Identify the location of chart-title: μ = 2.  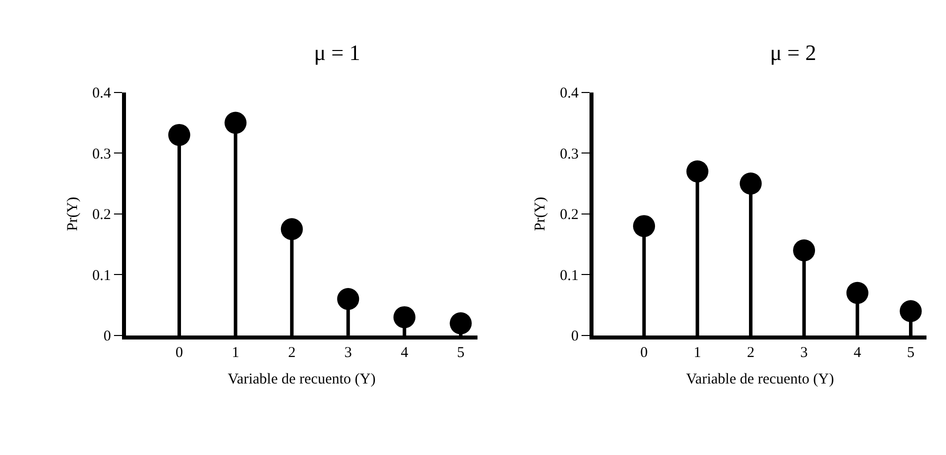
(793, 52).